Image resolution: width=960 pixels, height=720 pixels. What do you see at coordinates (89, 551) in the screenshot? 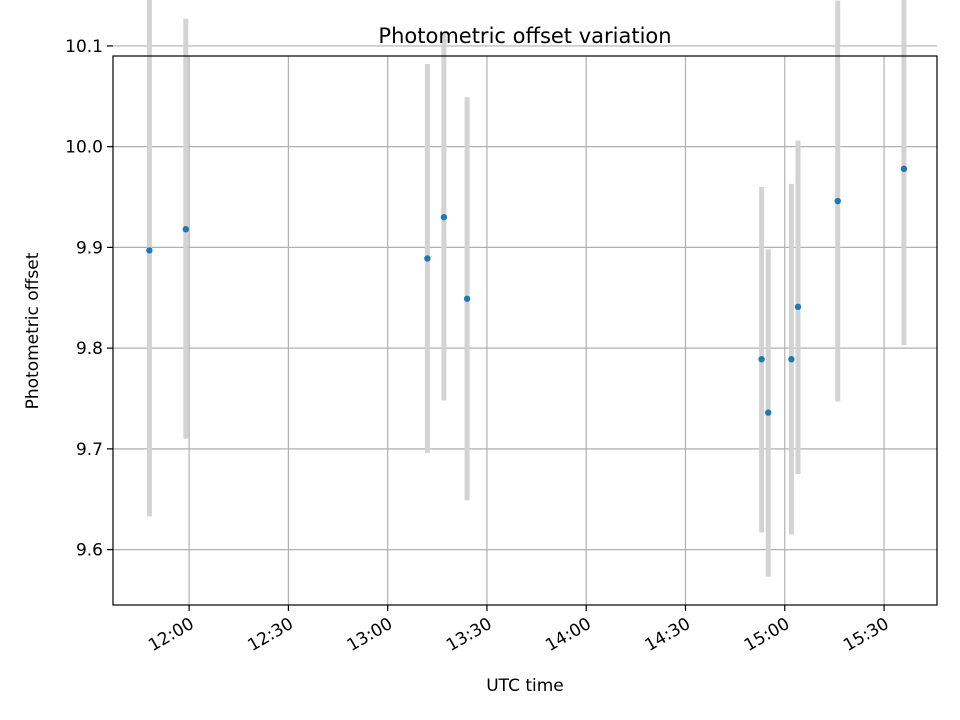
I see `y-tick-label: 9.6` at bounding box center [89, 551].